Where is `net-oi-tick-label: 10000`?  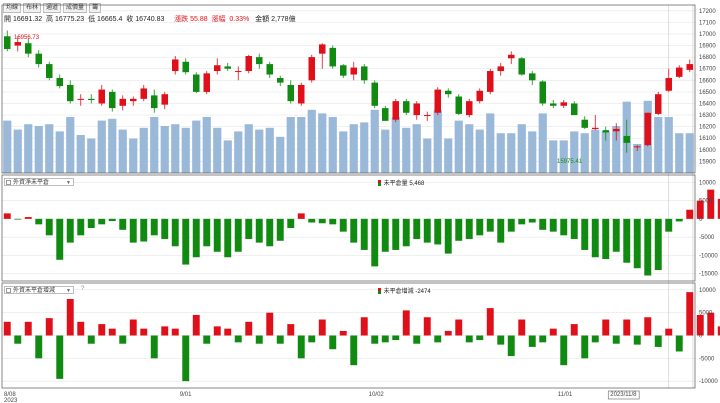 net-oi-tick-label: 10000 is located at coordinates (707, 183).